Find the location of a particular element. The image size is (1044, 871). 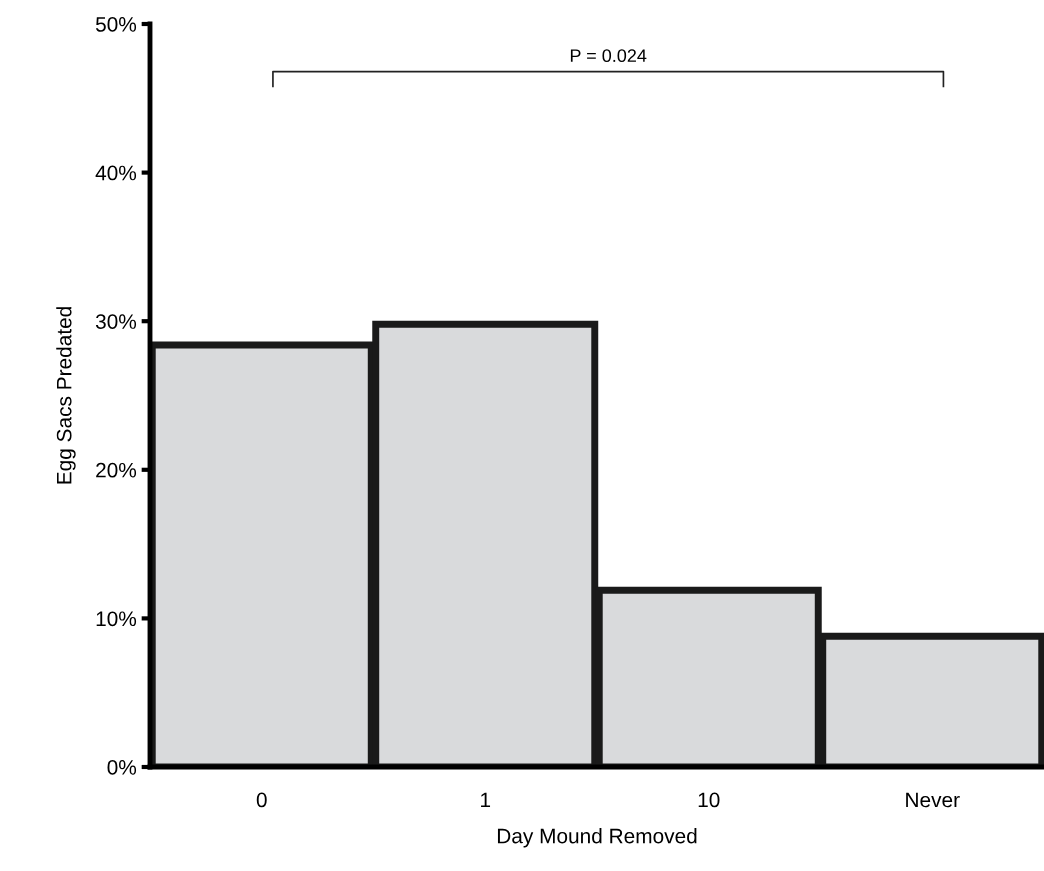

x-tick-label: 10 is located at coordinates (709, 800).